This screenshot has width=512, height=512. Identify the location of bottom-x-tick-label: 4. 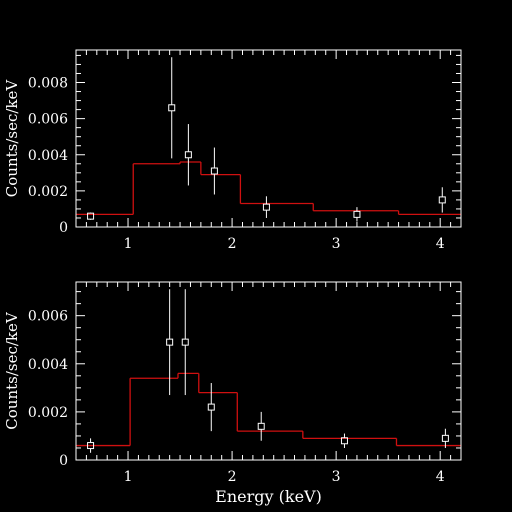
(440, 477).